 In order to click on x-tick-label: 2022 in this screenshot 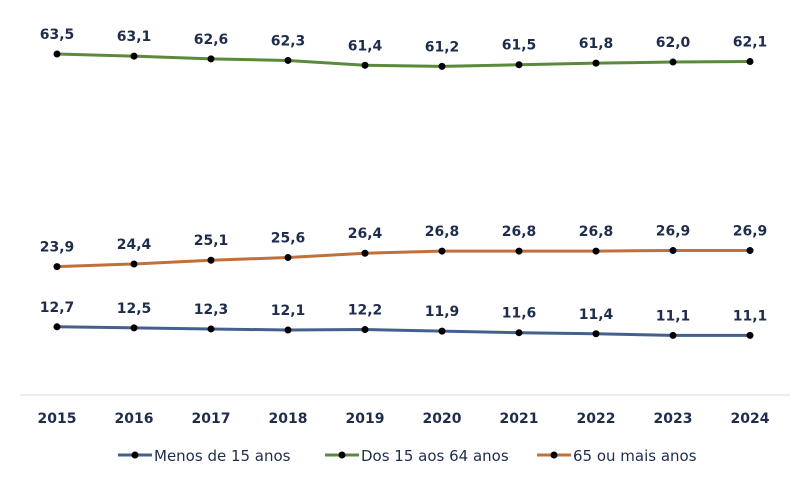, I will do `click(596, 419)`.